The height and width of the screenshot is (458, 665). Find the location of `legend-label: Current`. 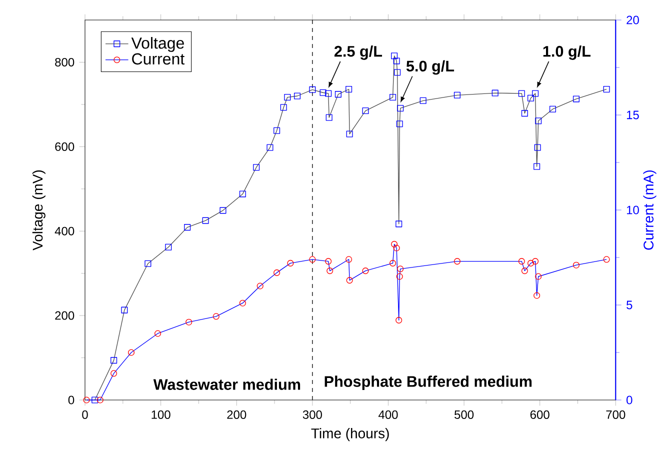

legend-label: Current is located at coordinates (158, 59).